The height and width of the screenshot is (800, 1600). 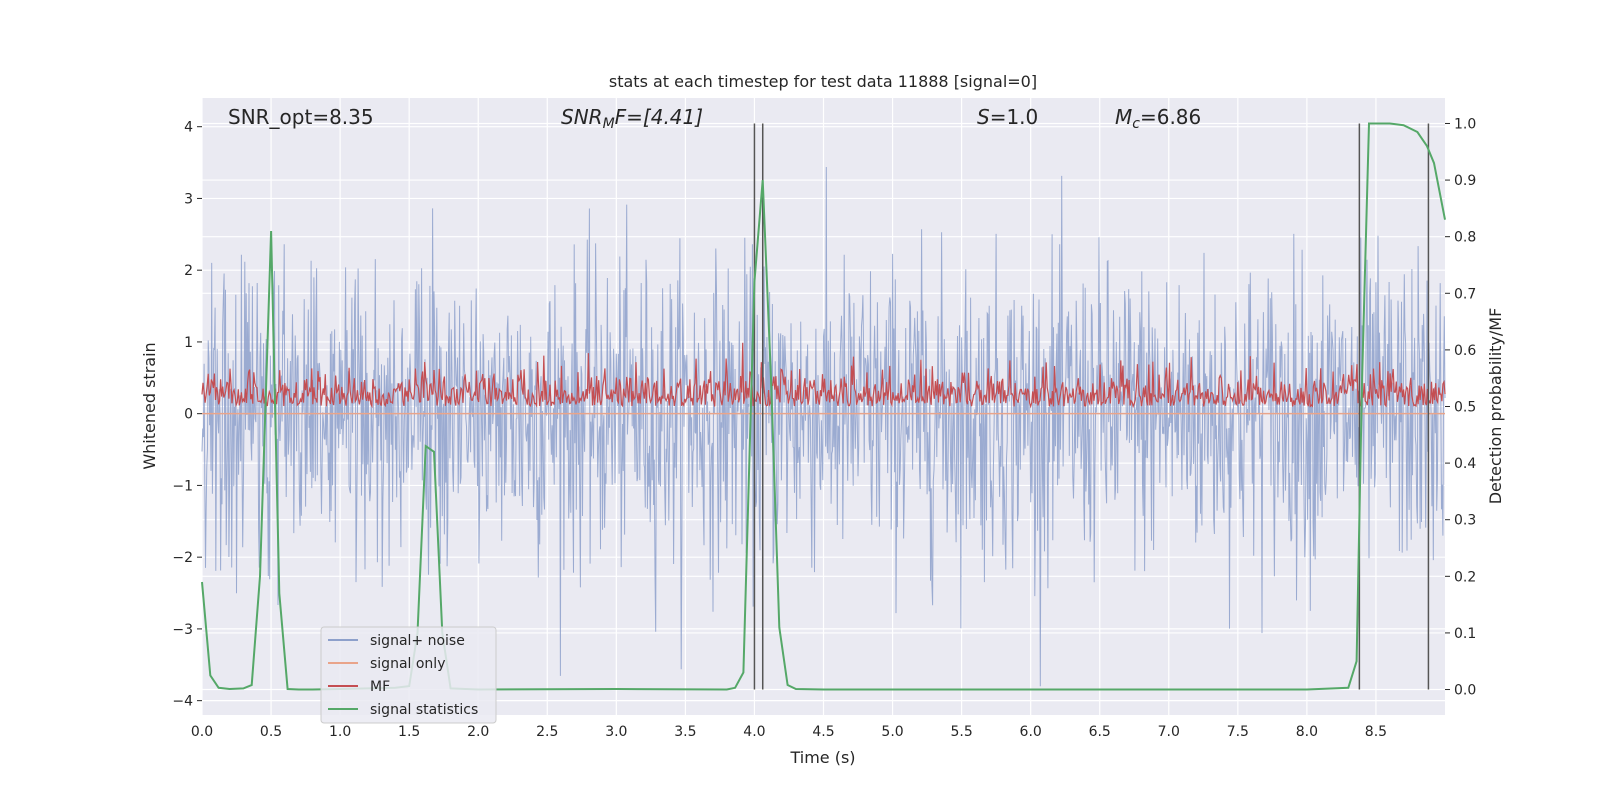 I want to click on x-tick-label: 0.5, so click(x=271, y=732).